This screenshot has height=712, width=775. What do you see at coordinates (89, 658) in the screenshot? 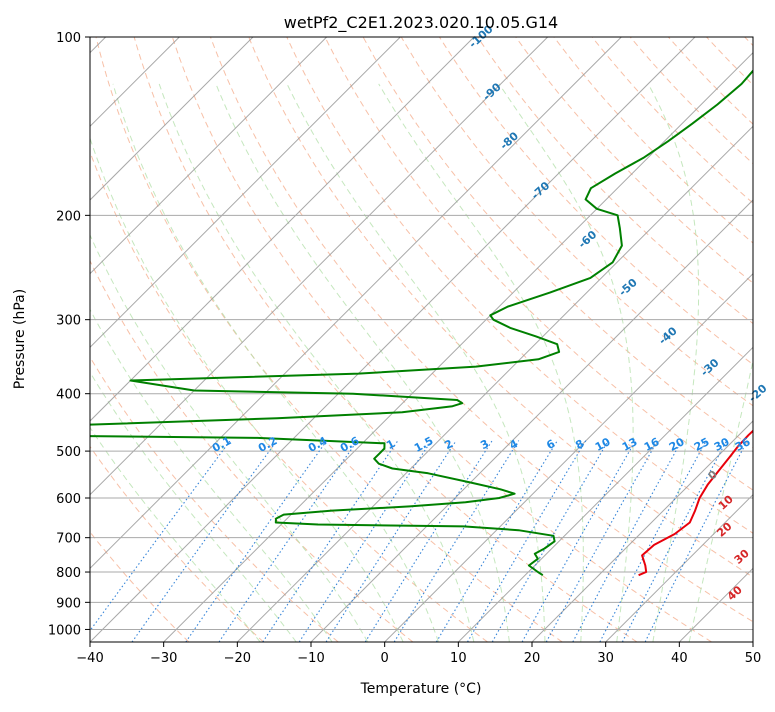
I see `x-tick-label: −40` at bounding box center [89, 658].